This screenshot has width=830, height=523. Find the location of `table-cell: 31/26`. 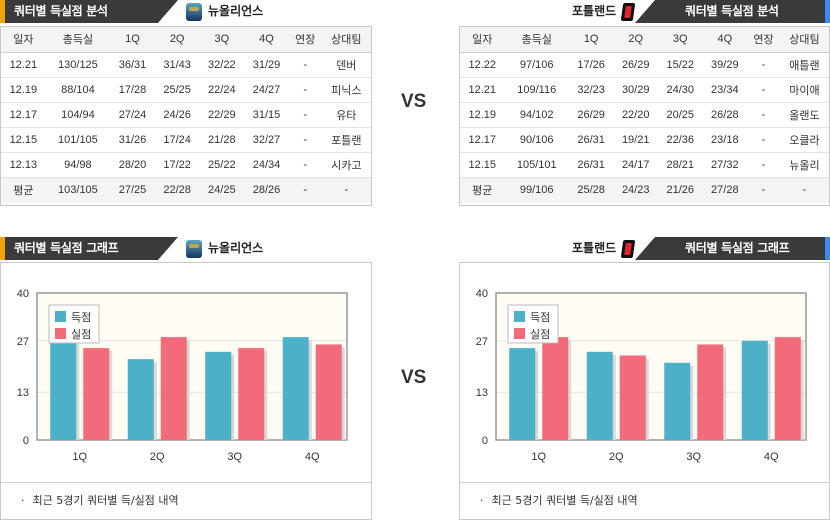

table-cell: 31/26 is located at coordinates (132, 140).